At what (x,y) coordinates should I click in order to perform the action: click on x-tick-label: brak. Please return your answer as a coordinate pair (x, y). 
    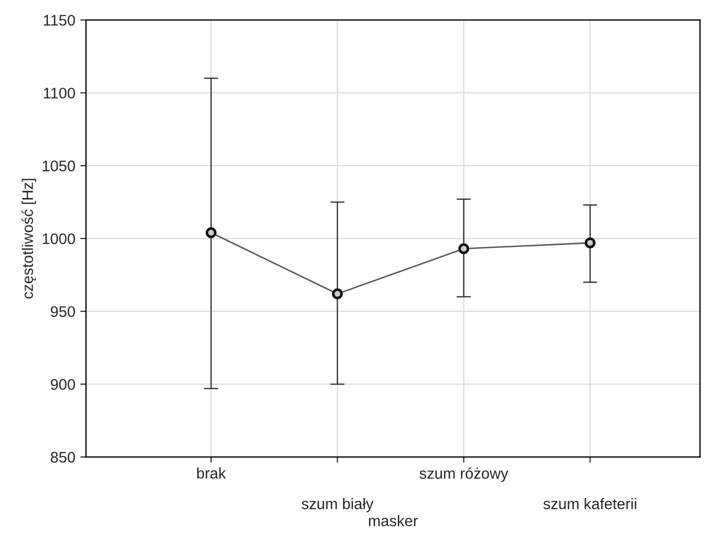
    Looking at the image, I should click on (211, 473).